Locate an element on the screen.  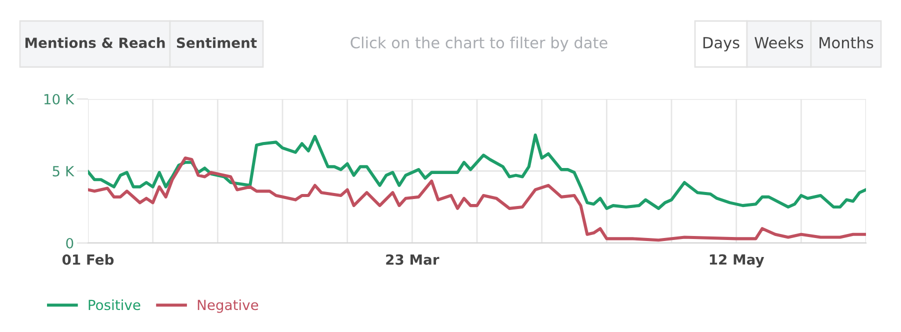
text: Mentions & Reach is located at coordinates (95, 42).